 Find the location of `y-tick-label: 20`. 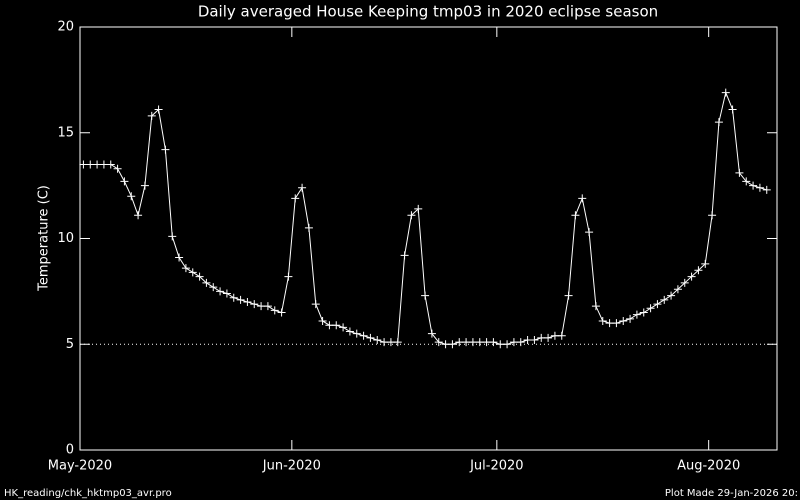

y-tick-label: 20 is located at coordinates (65, 27).